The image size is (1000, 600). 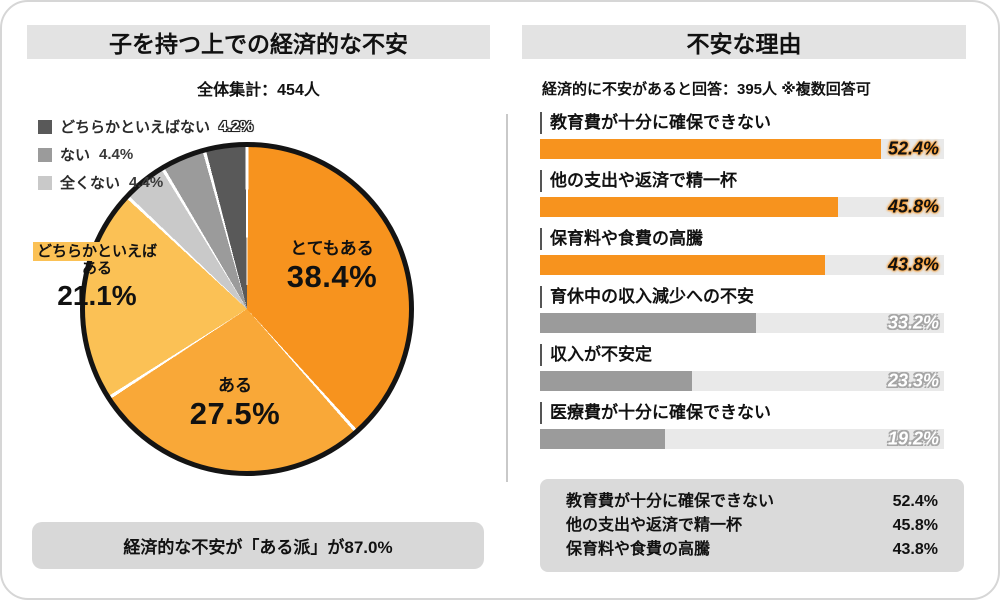 I want to click on pie-label-aru: ある 27.5%, so click(x=235, y=403).